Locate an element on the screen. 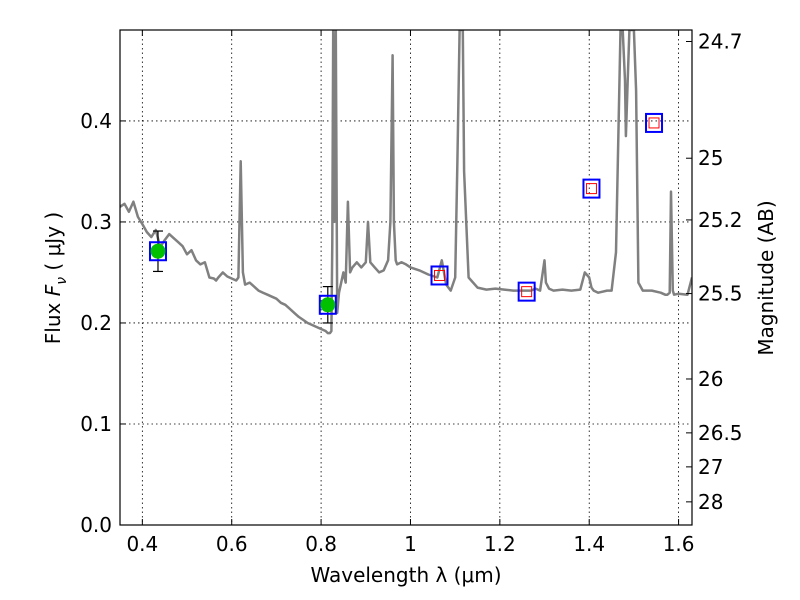 This screenshot has height=600, width=800. y2-axis-label: Magnitude (AB) is located at coordinates (766, 277).